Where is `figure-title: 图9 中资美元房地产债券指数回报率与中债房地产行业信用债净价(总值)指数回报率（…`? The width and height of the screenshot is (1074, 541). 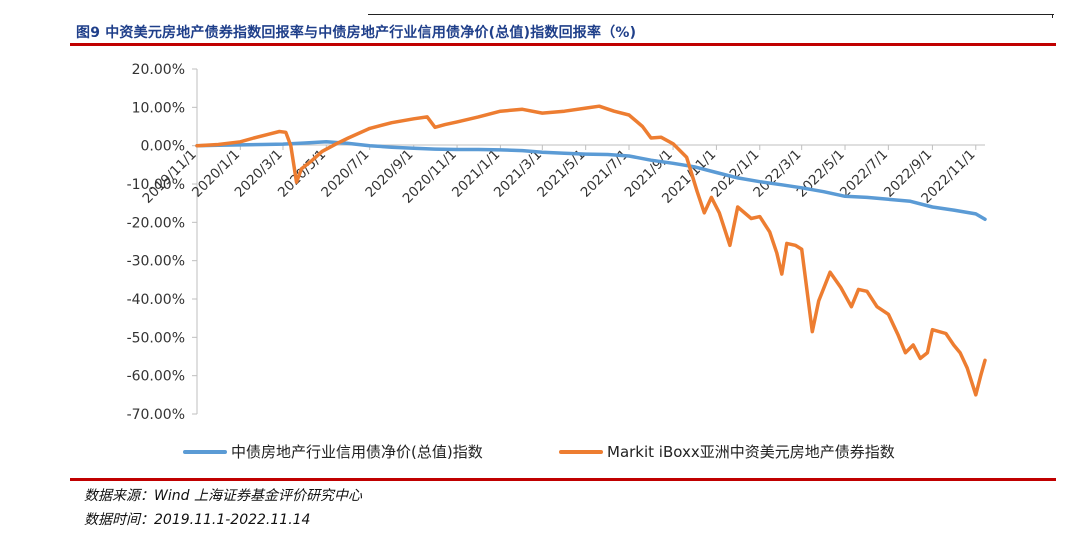
figure-title: 图9 中资美元房地产债券指数回报率与中债房地产行业信用债净价(总值)指数回报率（… is located at coordinates (356, 33).